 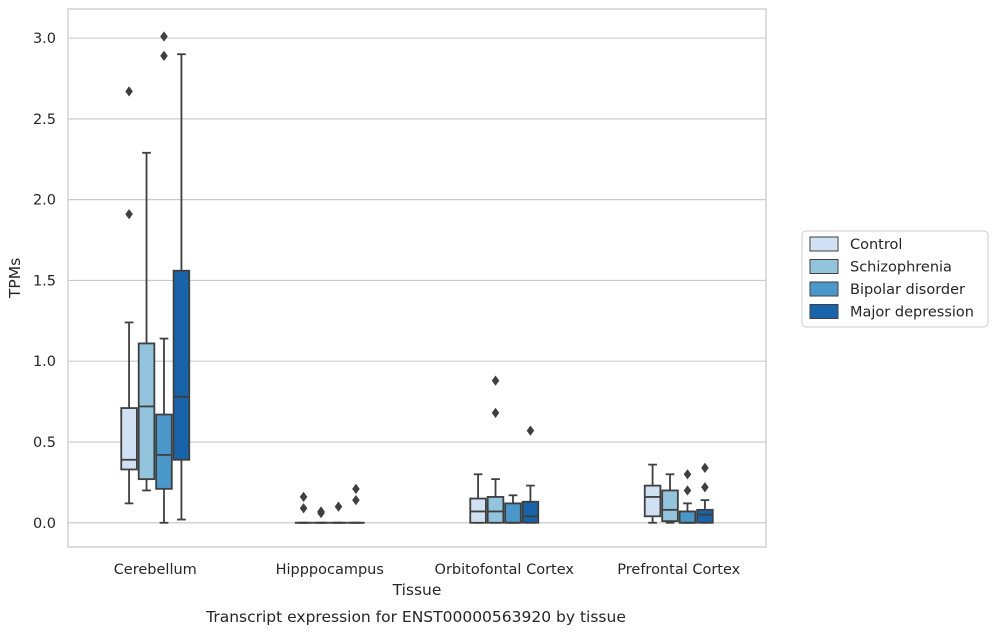 I want to click on x-tick-label: Cerebellum, so click(x=155, y=570).